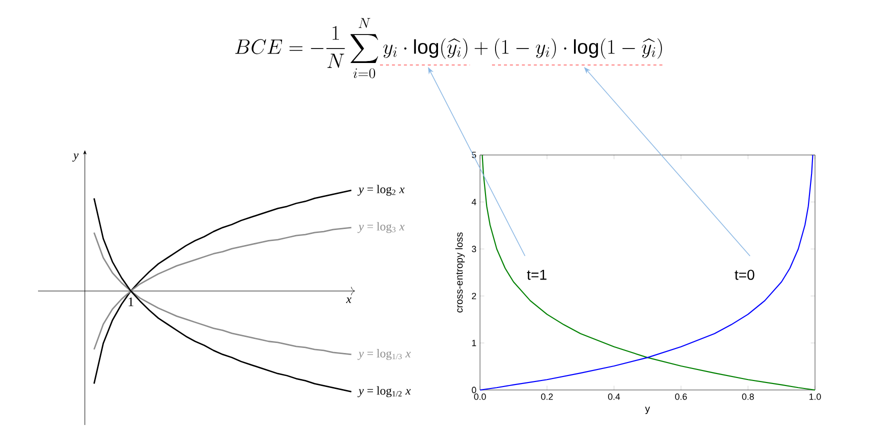  What do you see at coordinates (474, 249) in the screenshot?
I see `y-tick-label: 3` at bounding box center [474, 249].